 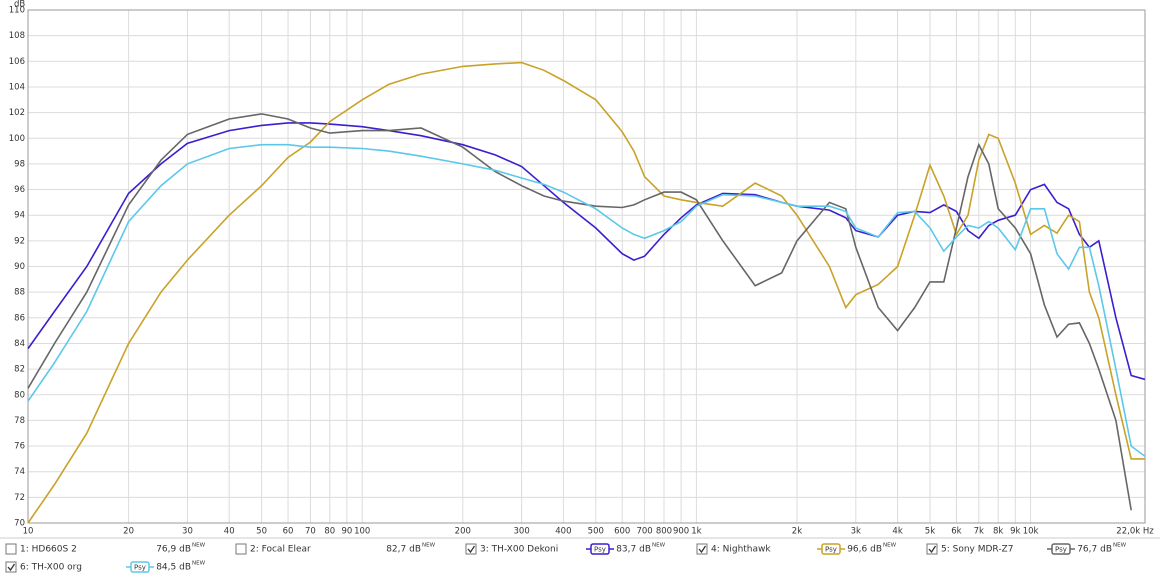 What do you see at coordinates (19, 447) in the screenshot?
I see `y-tick-label: 76` at bounding box center [19, 447].